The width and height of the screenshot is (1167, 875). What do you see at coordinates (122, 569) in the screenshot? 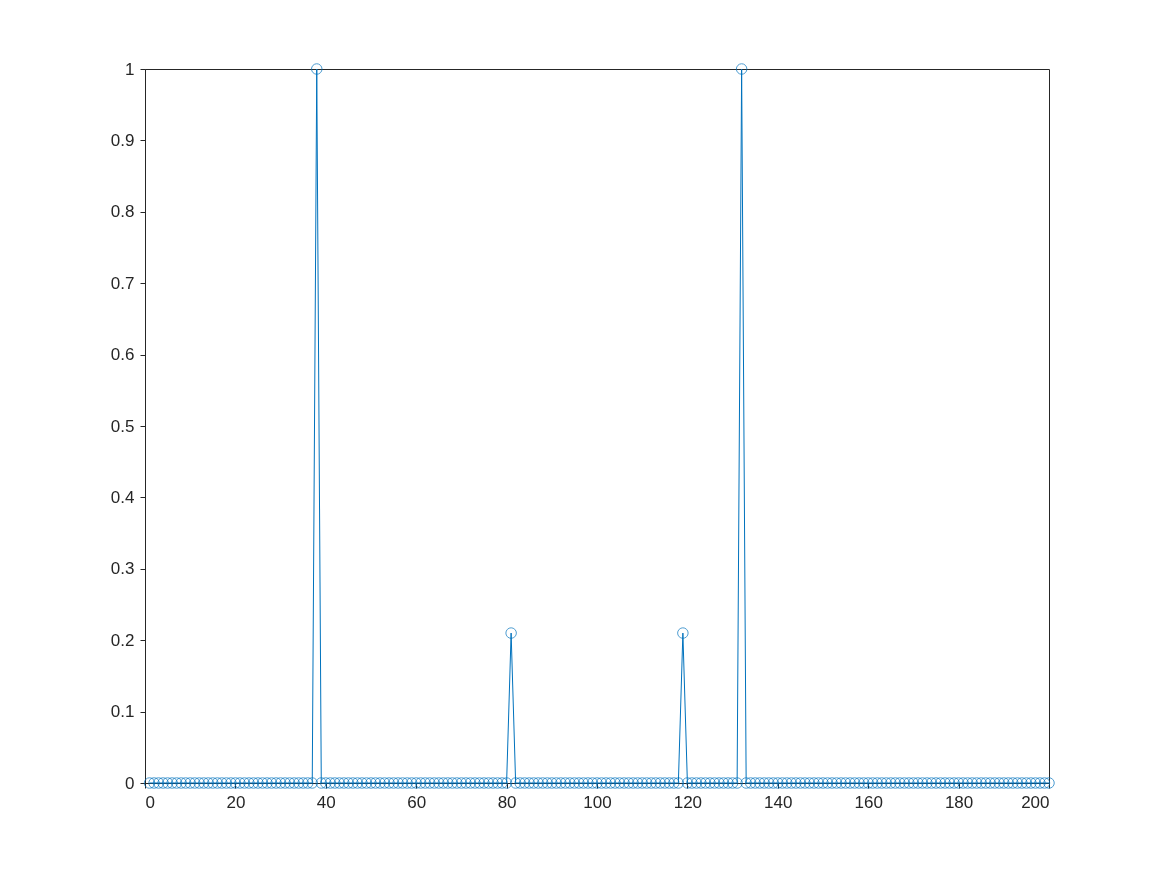
I see `y-tick-label: 0.3` at bounding box center [122, 569].